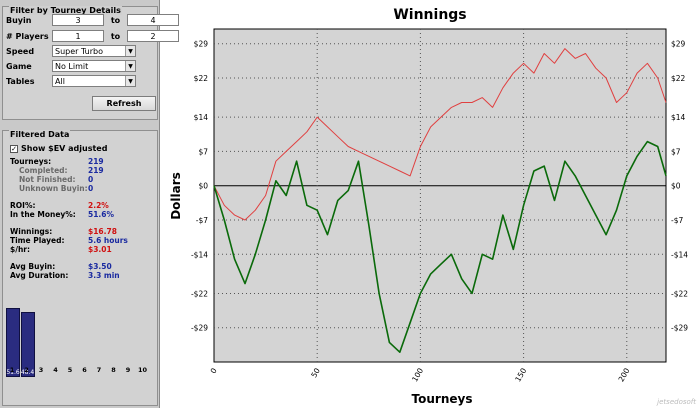  Describe the element at coordinates (442, 399) in the screenshot. I see `x-axis-label: Tourneys` at that location.